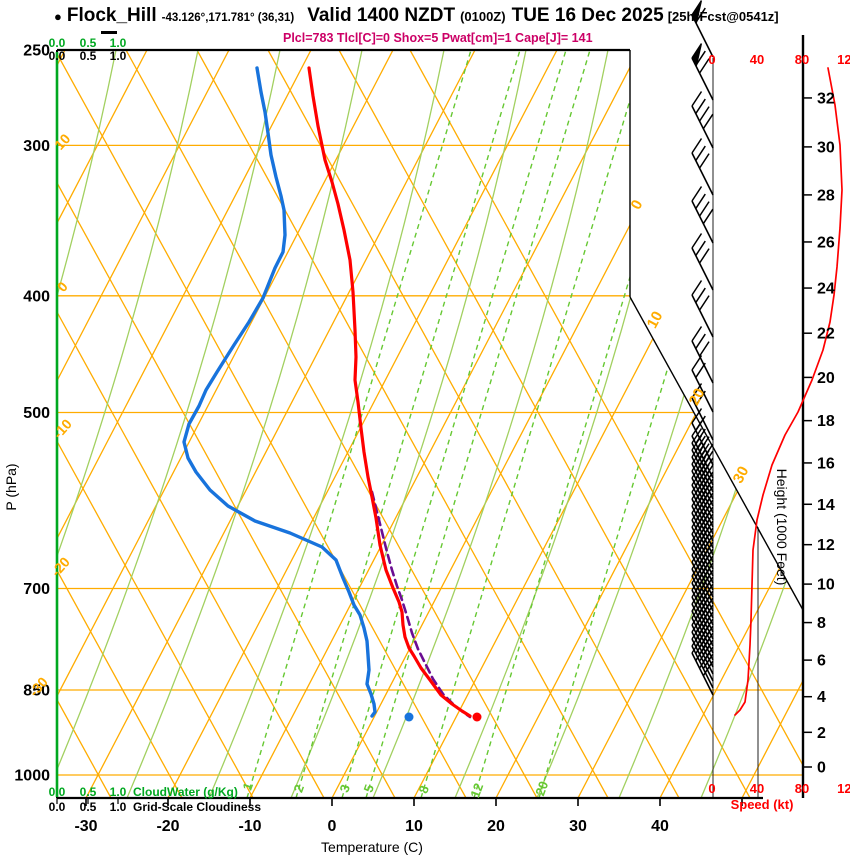  Describe the element at coordinates (826, 334) in the screenshot. I see `svg-text: 22` at that location.